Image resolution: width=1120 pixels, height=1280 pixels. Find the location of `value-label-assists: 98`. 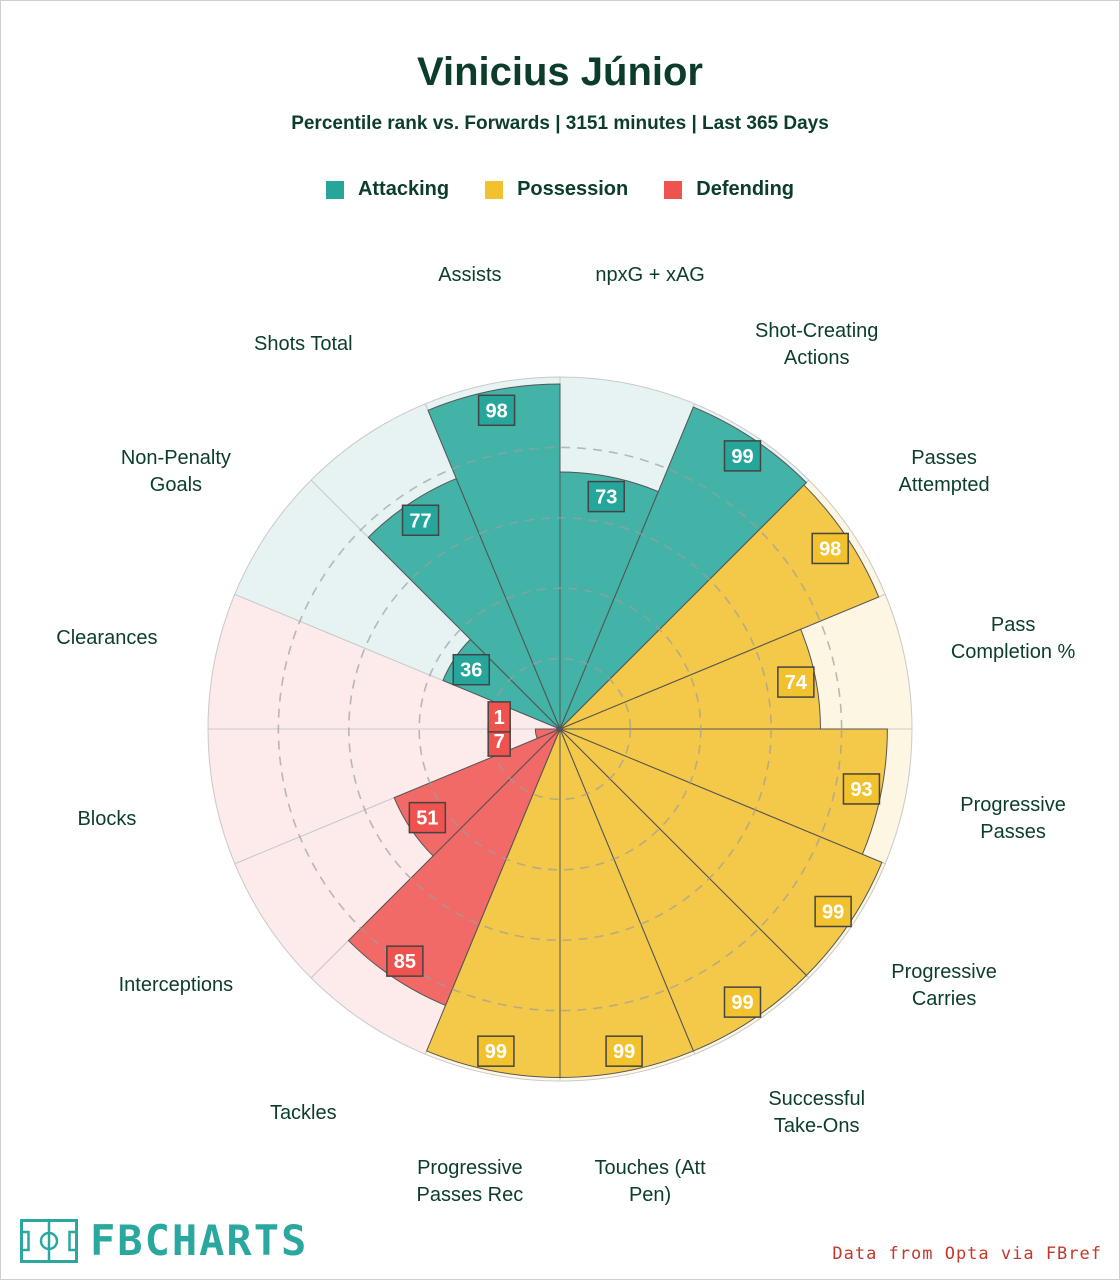

value-label-assists: 98 is located at coordinates (496, 410).